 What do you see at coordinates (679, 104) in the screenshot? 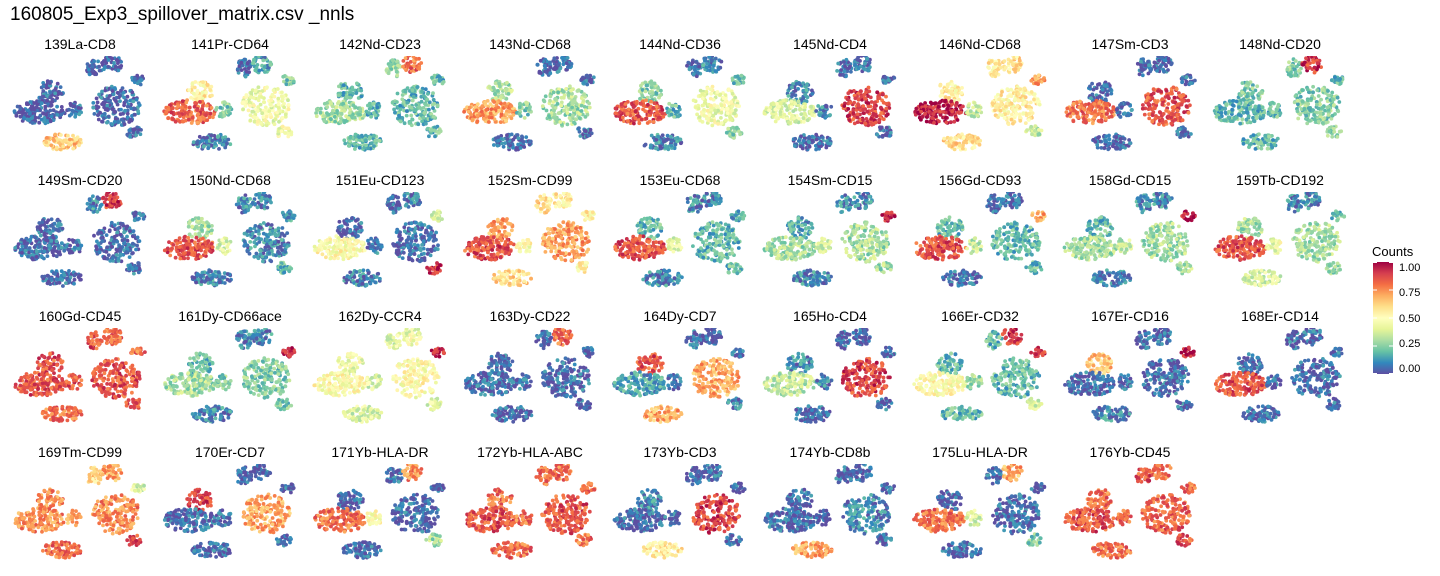
I see `tsne-scatter` at bounding box center [679, 104].